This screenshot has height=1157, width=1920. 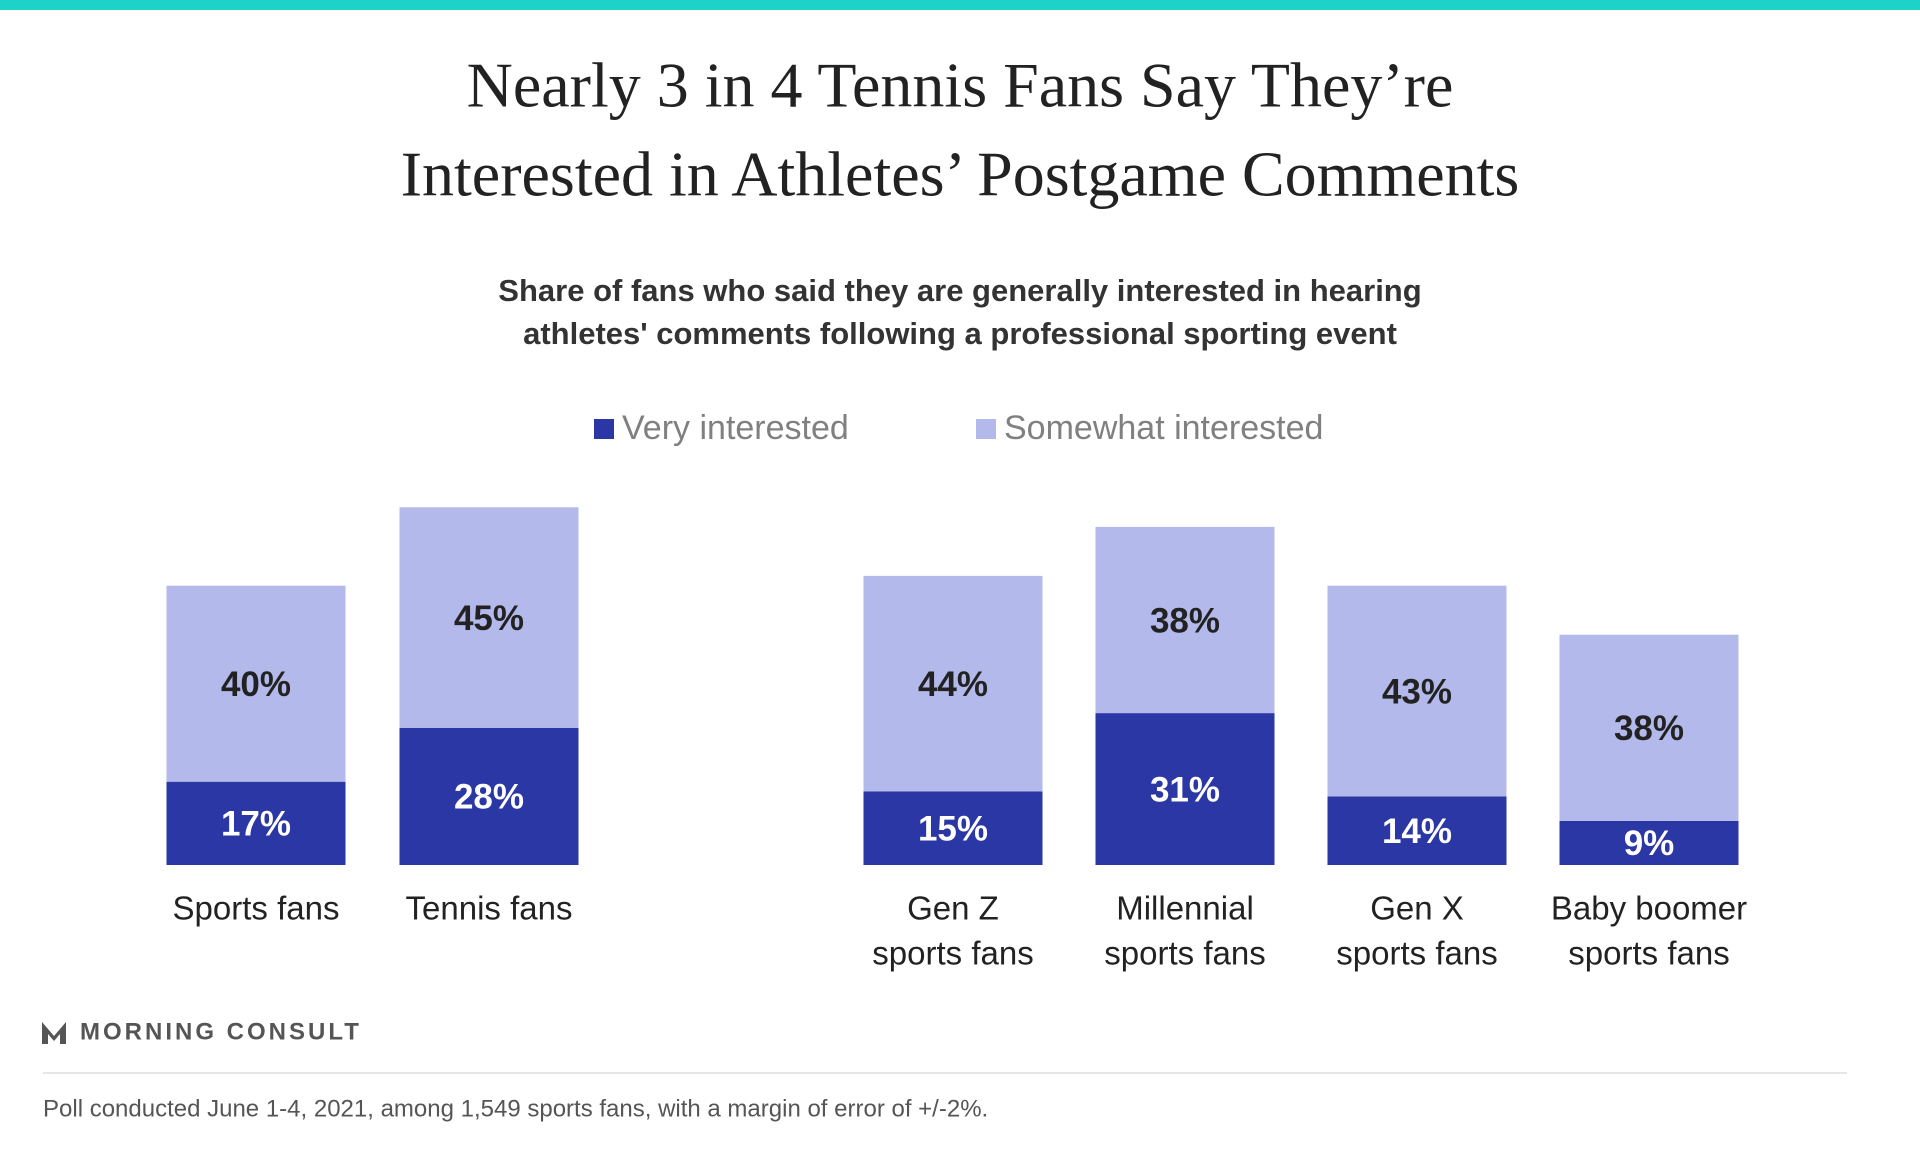 I want to click on x-tick-label: Baby boomer, so click(x=1649, y=908).